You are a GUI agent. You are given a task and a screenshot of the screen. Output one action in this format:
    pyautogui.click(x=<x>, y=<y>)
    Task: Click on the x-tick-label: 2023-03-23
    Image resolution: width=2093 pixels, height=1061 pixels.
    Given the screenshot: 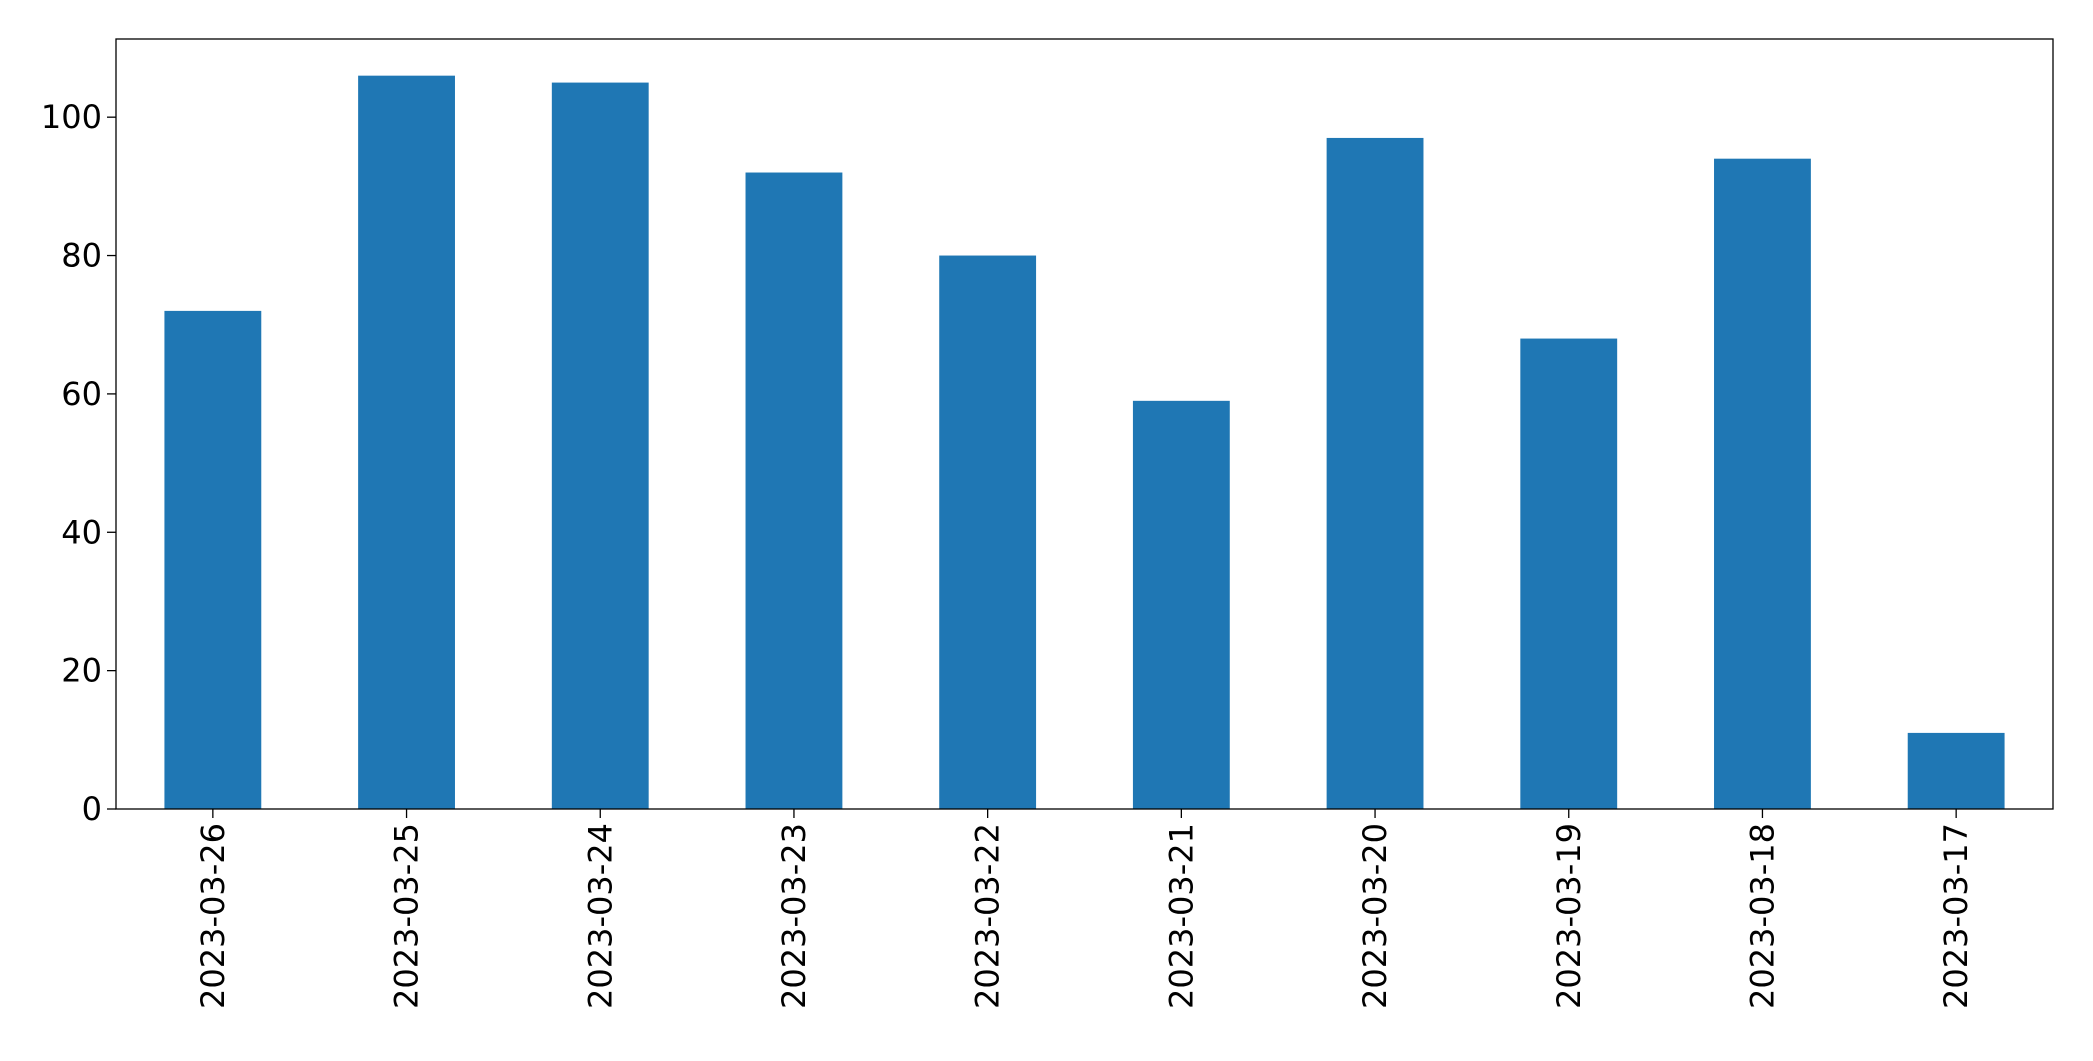 What is the action you would take?
    pyautogui.click(x=794, y=916)
    